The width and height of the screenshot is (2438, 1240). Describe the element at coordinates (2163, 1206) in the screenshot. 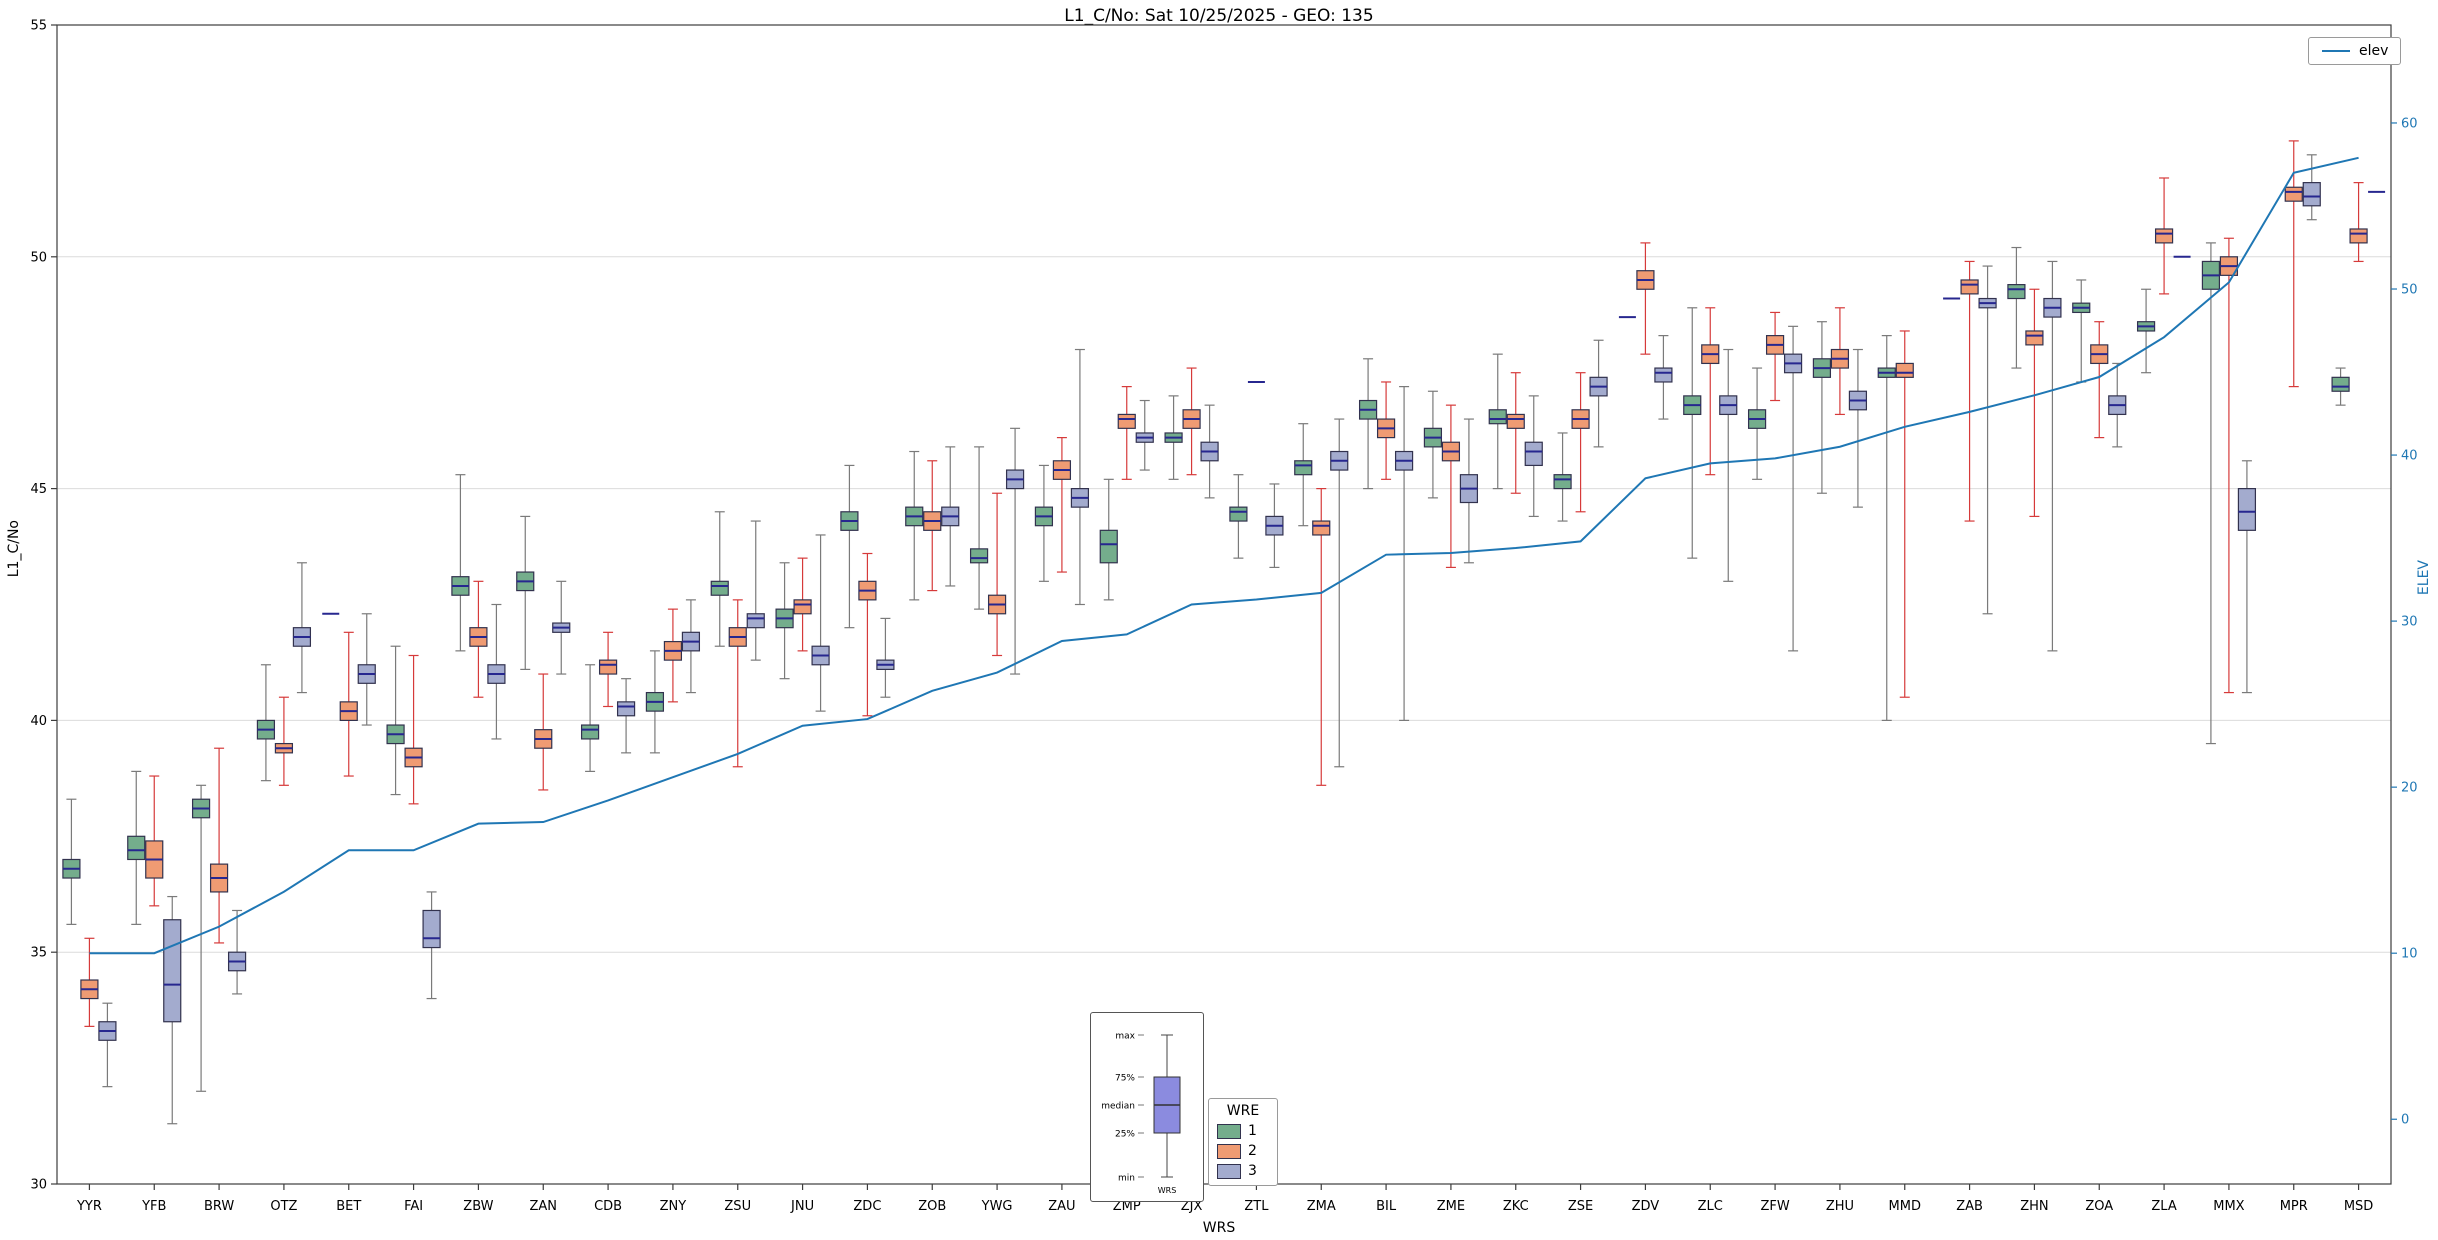

I see `svg-text: ZLA` at that location.